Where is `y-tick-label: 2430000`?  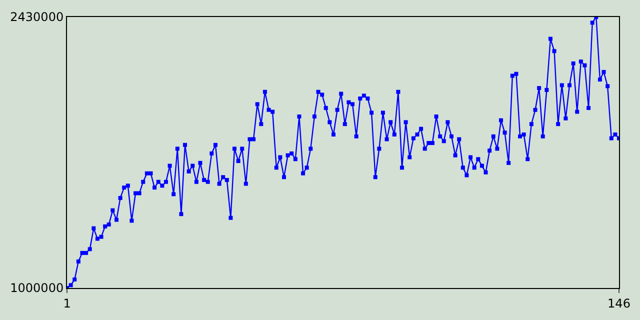 y-tick-label: 2430000 is located at coordinates (37, 17).